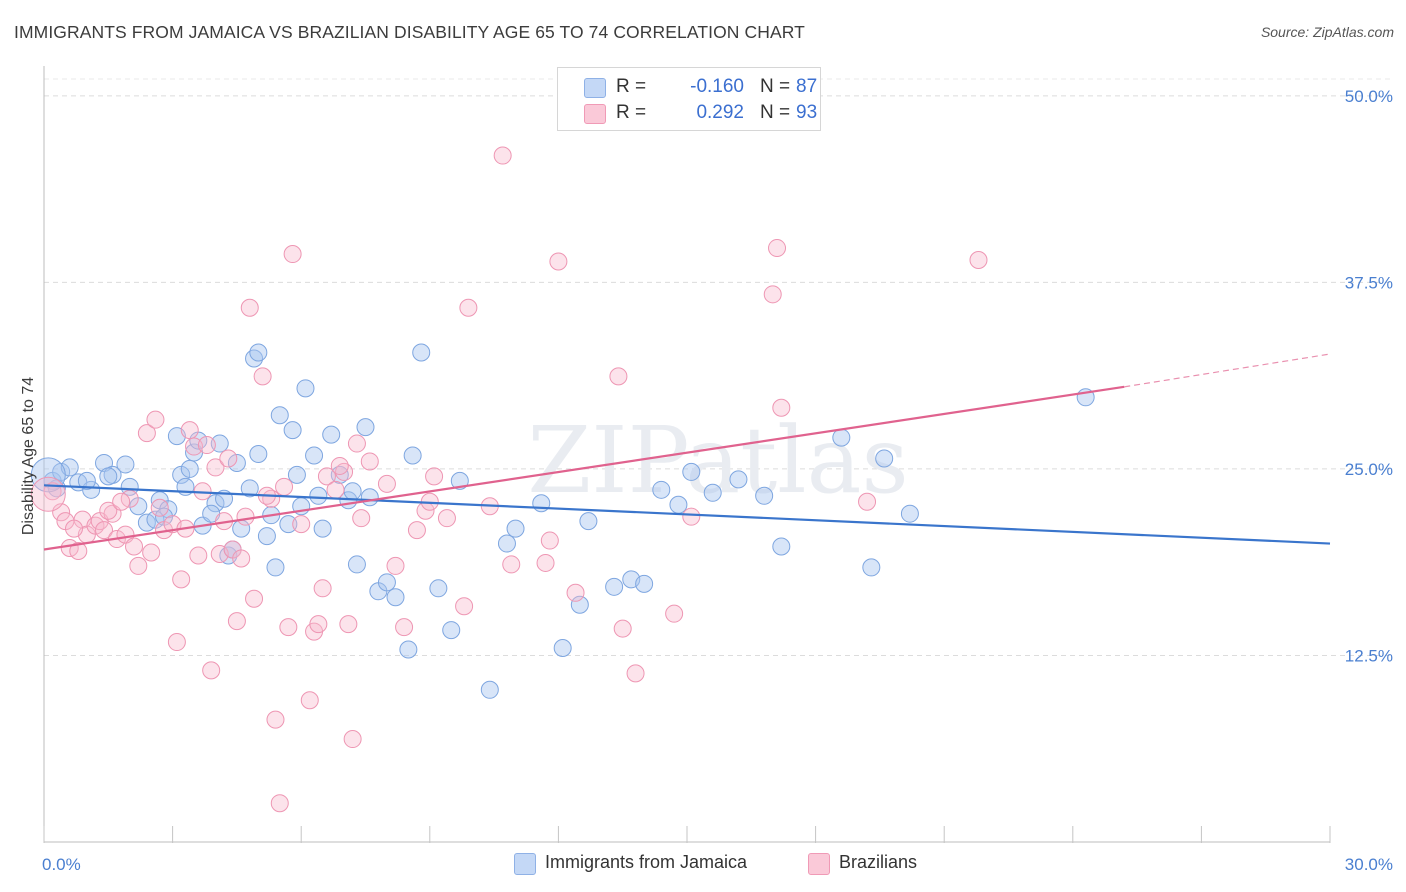 This screenshot has height=892, width=1406. Describe the element at coordinates (28, 456) in the screenshot. I see `y-axis-title: Disability Age 65 to 74` at that location.